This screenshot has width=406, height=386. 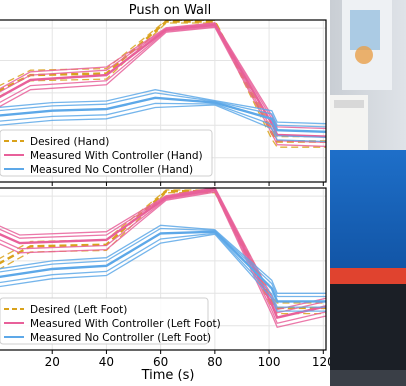 What do you see at coordinates (160, 362) in the screenshot?
I see `bottom-x-tick-label: 60` at bounding box center [160, 362].